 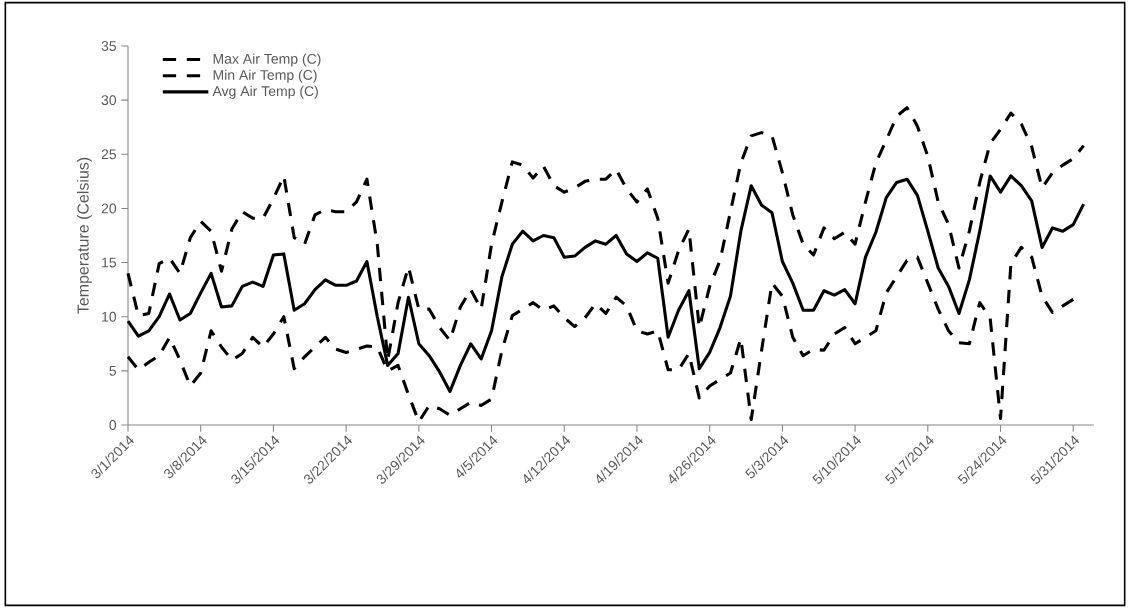 What do you see at coordinates (113, 425) in the screenshot?
I see `y-tick-label: 0` at bounding box center [113, 425].